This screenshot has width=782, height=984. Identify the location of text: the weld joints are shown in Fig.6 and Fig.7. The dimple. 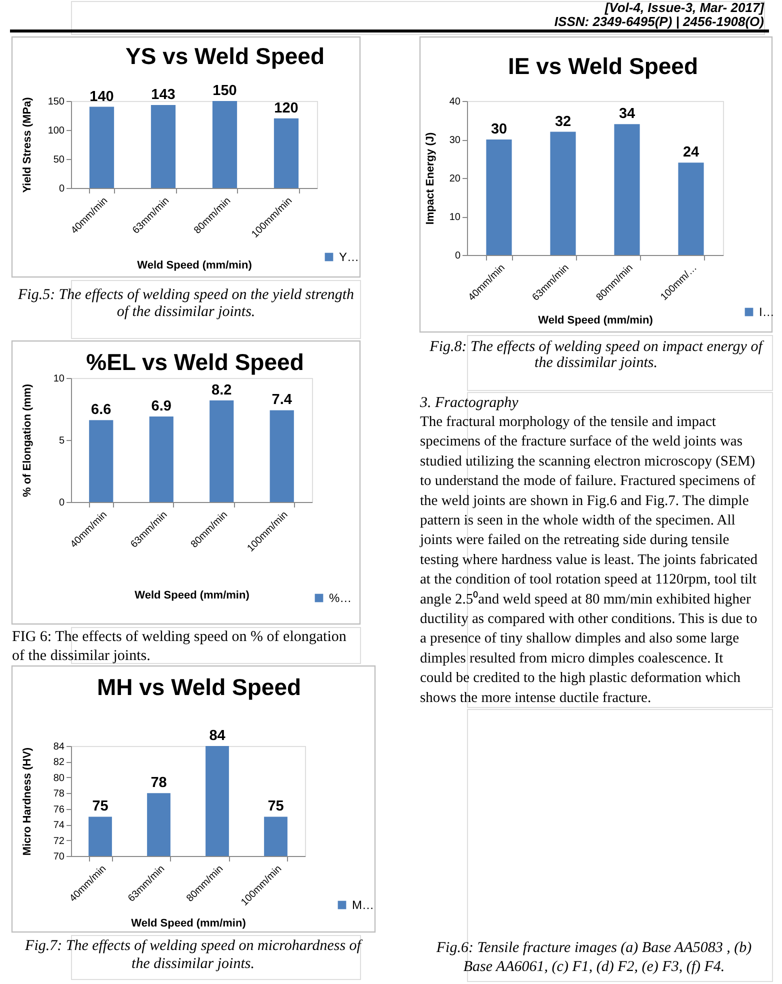
(584, 500).